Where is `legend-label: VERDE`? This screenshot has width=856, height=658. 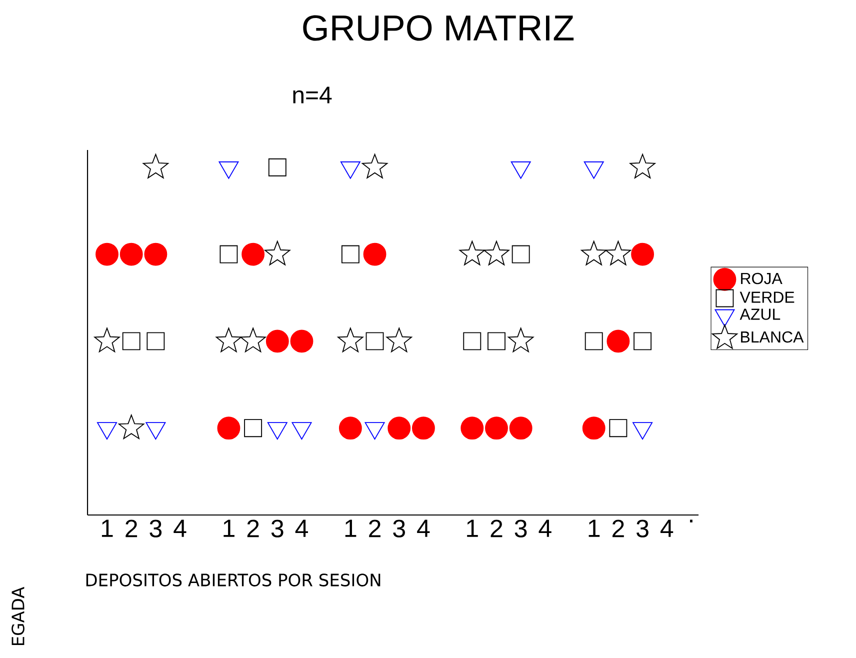 legend-label: VERDE is located at coordinates (767, 297).